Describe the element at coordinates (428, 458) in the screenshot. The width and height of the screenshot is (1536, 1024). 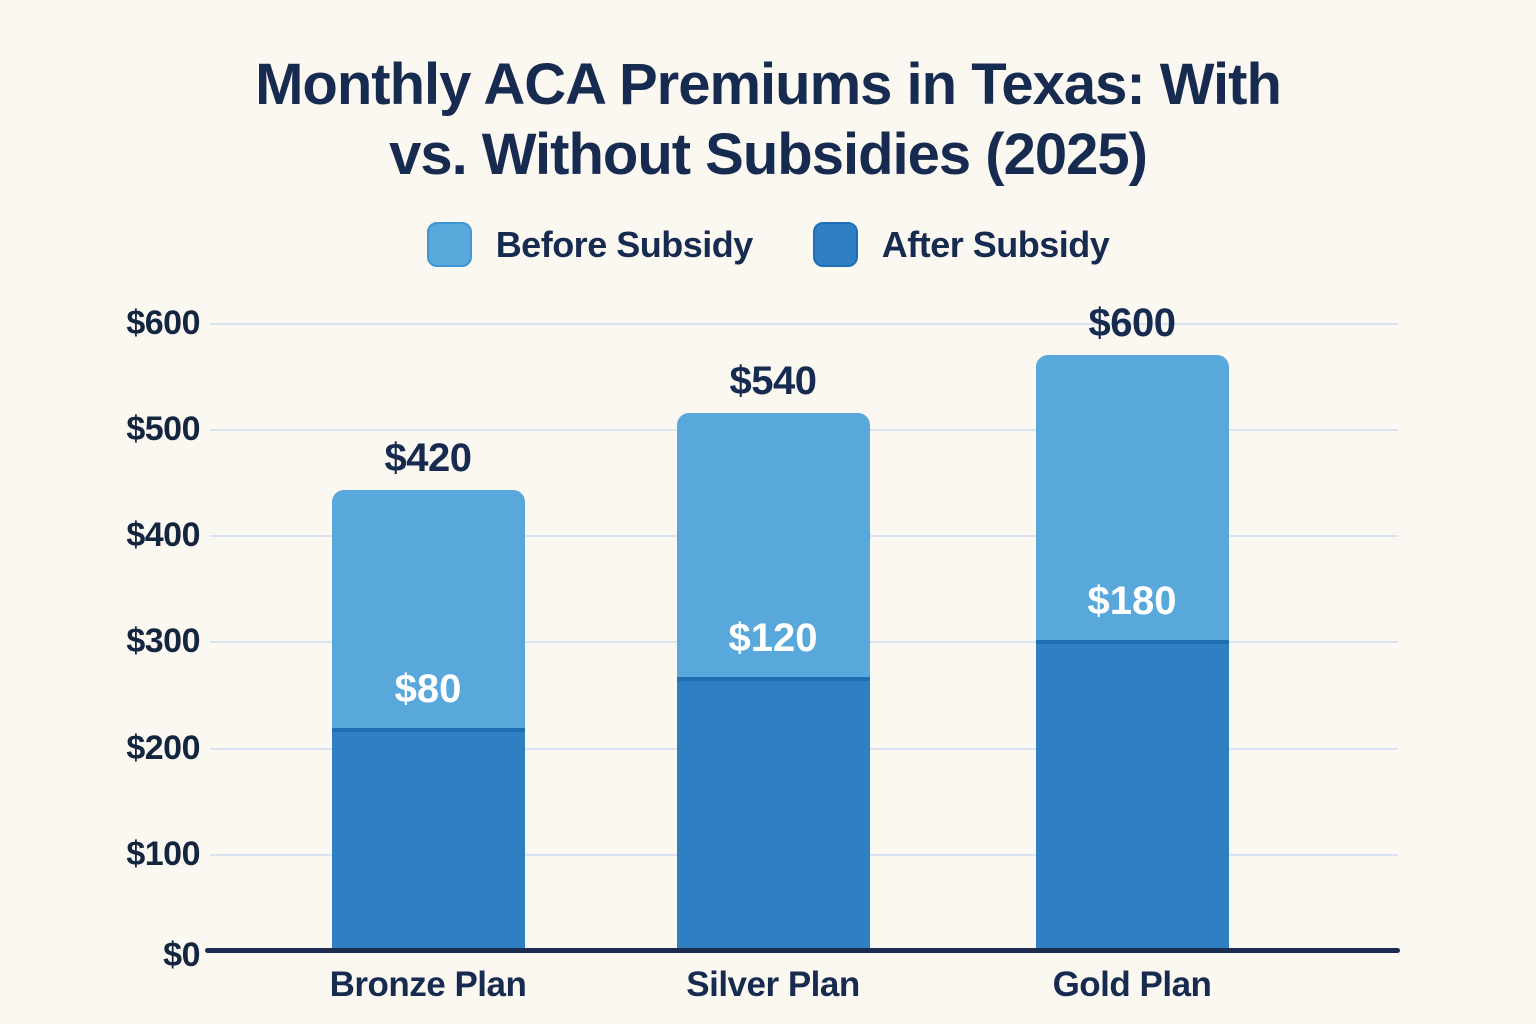
I see `bar-bronze-before-value-label: $420` at that location.